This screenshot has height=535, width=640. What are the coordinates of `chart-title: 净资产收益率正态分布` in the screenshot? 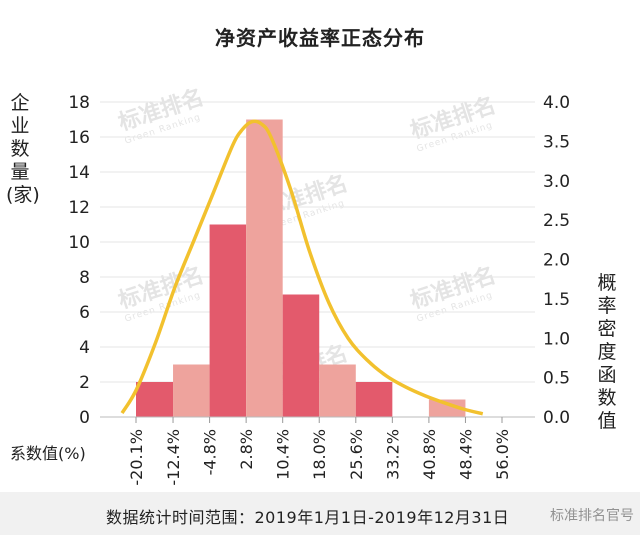 It's located at (320, 38).